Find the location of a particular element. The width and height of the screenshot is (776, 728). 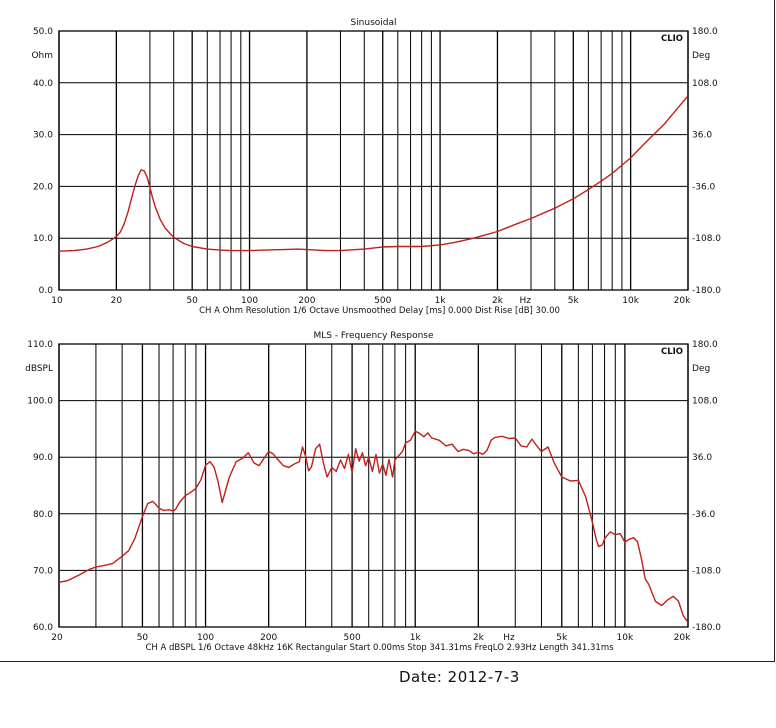

y-tick-label: 10.0 is located at coordinates (43, 239).